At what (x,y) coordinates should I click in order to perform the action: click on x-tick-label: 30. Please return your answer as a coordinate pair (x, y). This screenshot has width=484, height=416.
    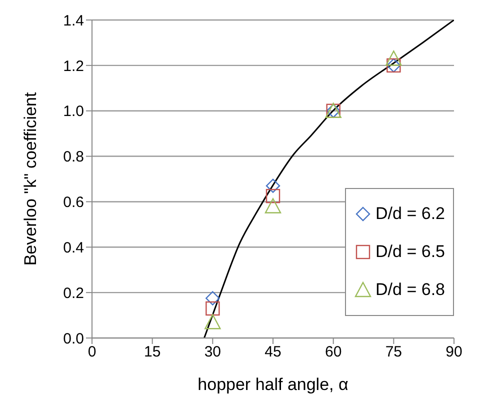
    Looking at the image, I should click on (213, 352).